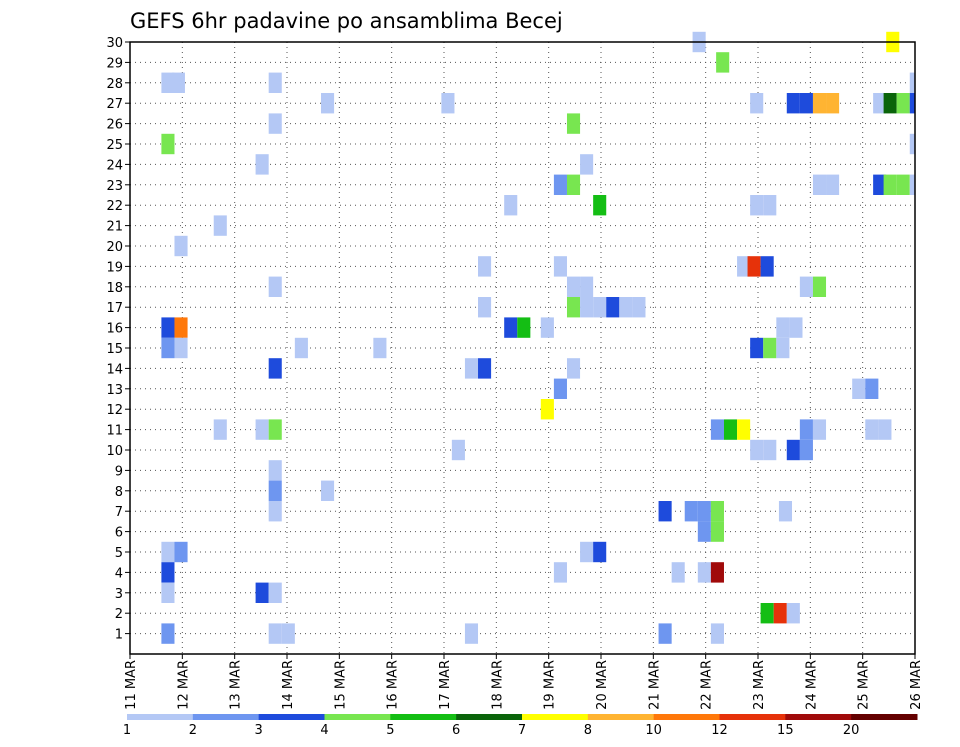 The image size is (960, 747). What do you see at coordinates (346, 21) in the screenshot?
I see `chart-title: GEFS 6hr padavine po ansamblima Becej` at bounding box center [346, 21].